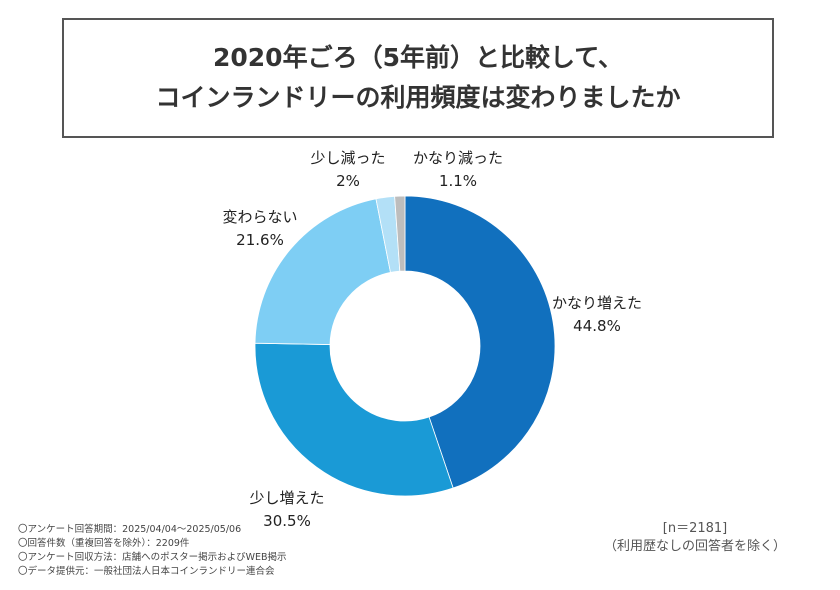 The height and width of the screenshot is (590, 840). What do you see at coordinates (259, 229) in the screenshot?
I see `label-unchanged: 変わらない 21.6%` at bounding box center [259, 229].